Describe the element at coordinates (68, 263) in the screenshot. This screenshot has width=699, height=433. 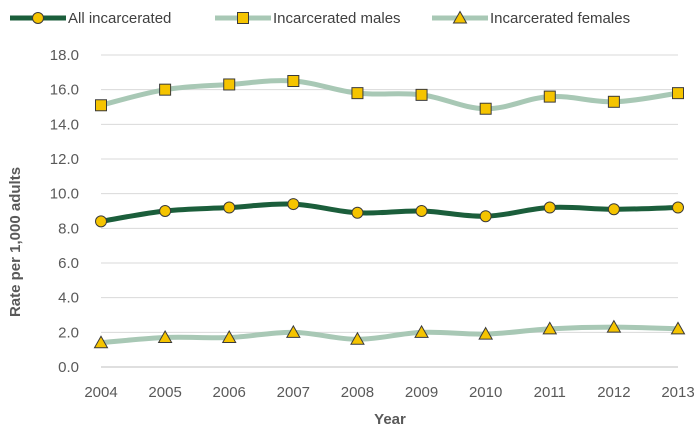
I see `y-tick-label: 6.0` at that location.